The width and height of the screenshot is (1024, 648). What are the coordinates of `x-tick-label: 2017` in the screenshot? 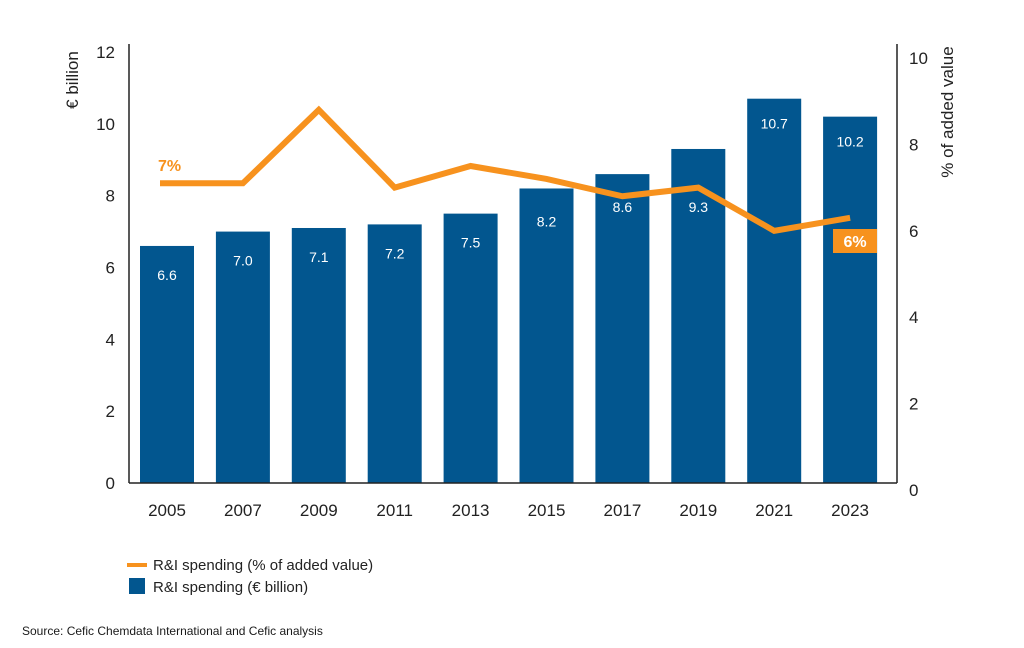 It's located at (622, 510).